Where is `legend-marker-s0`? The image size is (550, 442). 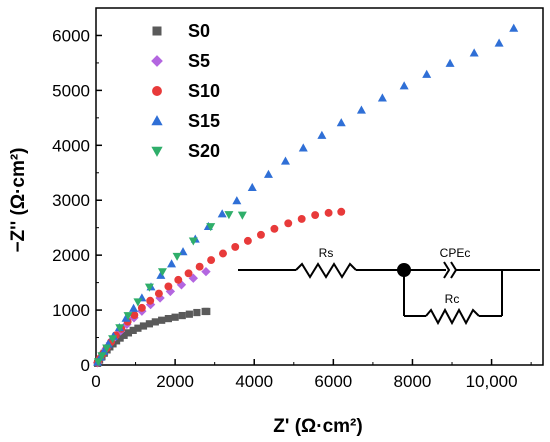 legend-marker-s0 is located at coordinates (157, 31).